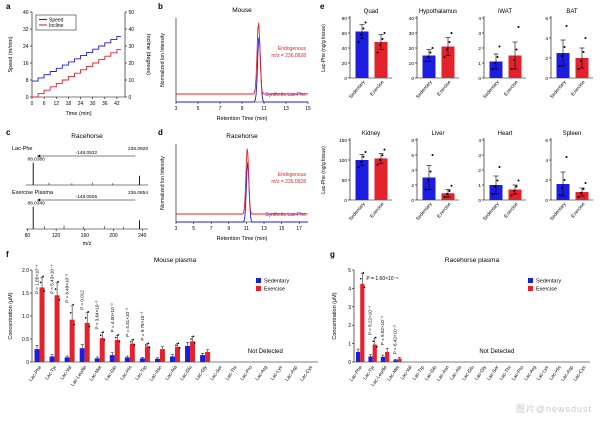 Image resolution: width=600 pixels, height=421 pixels. What do you see at coordinates (438, 12) in the screenshot?
I see `svg-text: Hypothalamus` at bounding box center [438, 12].